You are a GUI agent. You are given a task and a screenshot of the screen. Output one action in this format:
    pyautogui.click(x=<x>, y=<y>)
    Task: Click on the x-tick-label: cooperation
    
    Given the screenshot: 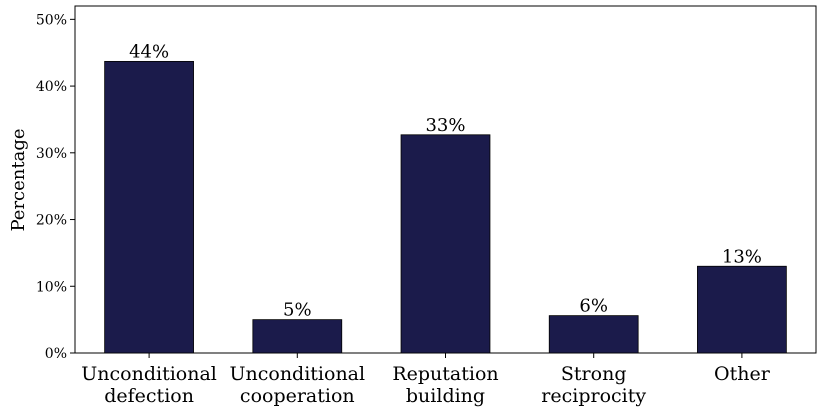 What is the action you would take?
    pyautogui.click(x=297, y=396)
    